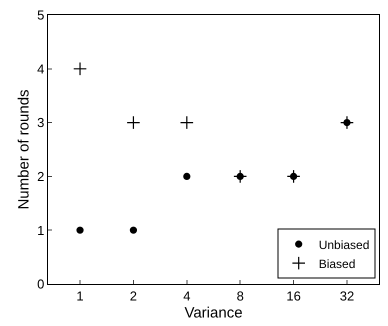 This screenshot has height=326, width=388. Describe the element at coordinates (40, 176) in the screenshot. I see `y-tick-label: 2` at that location.